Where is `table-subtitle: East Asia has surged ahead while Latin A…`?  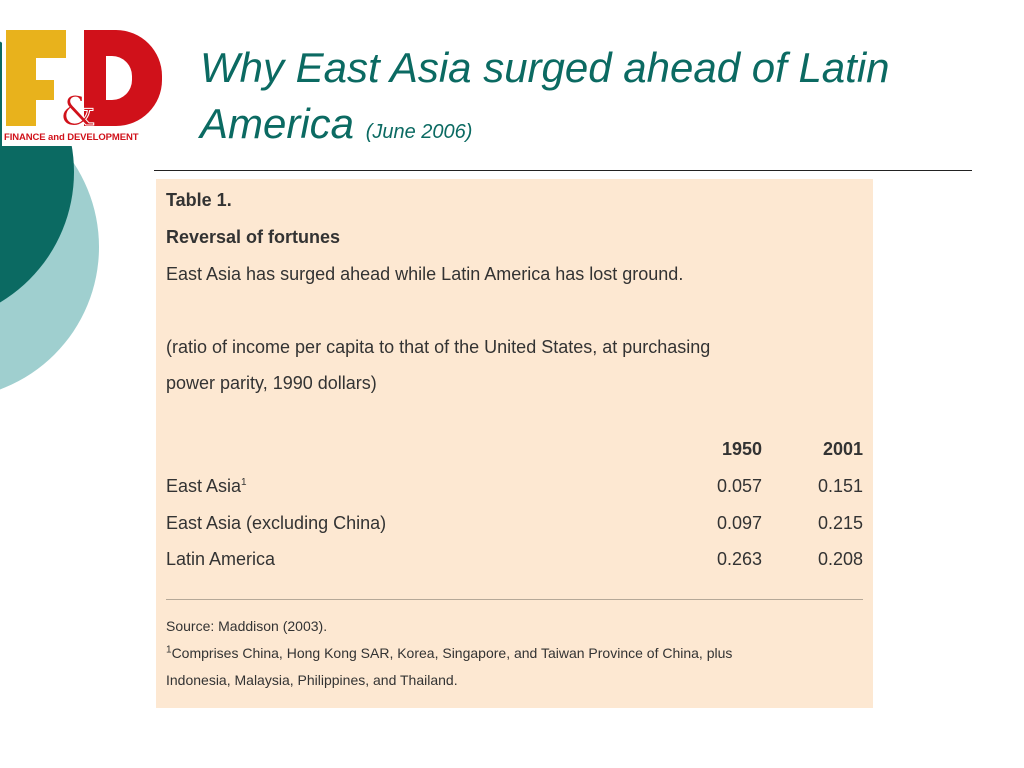 table-subtitle: East Asia has surged ahead while Latin A… is located at coordinates (425, 274).